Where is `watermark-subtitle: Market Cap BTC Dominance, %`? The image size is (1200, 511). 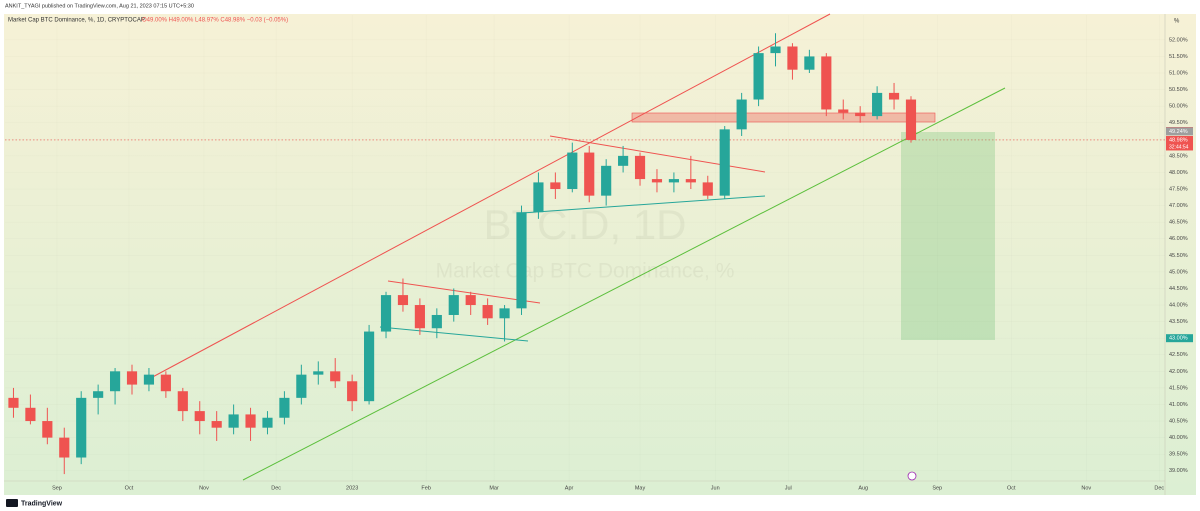 watermark-subtitle: Market Cap BTC Dominance, % is located at coordinates (585, 271).